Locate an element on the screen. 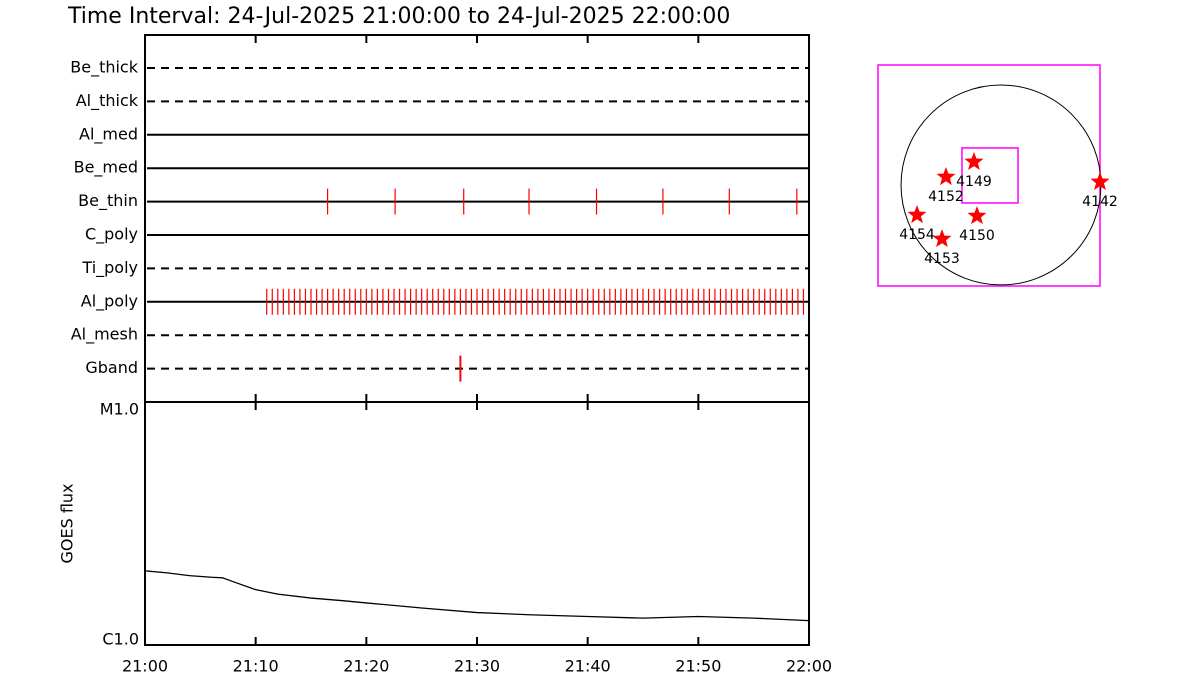  active-region-label: 4142 is located at coordinates (1100, 202).